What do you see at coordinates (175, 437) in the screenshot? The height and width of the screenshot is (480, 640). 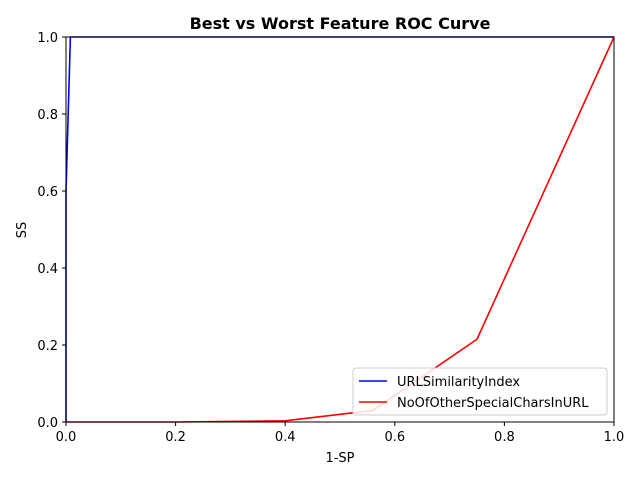 I see `x-tick-label: 0.2` at bounding box center [175, 437].